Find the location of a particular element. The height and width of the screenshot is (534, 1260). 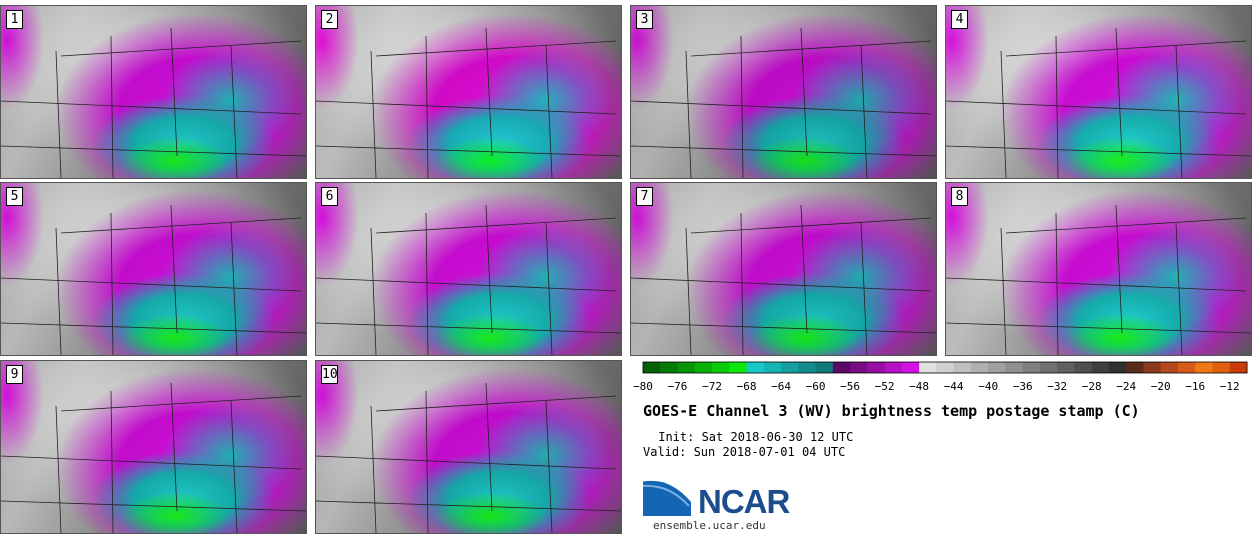

member-label: 2 is located at coordinates (329, 19).